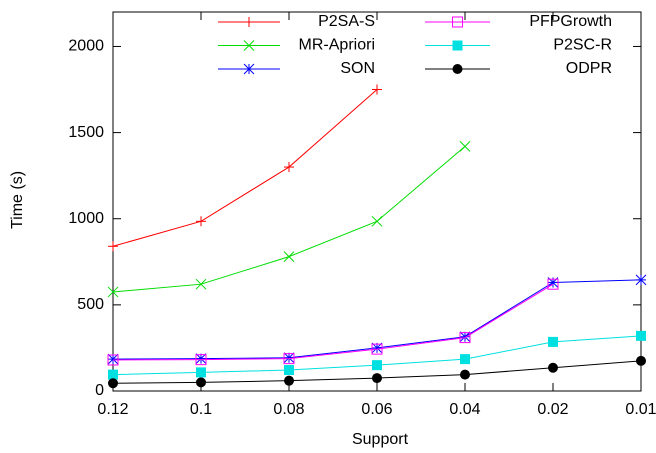  What do you see at coordinates (552, 409) in the screenshot?
I see `x-tick-label: 0.02` at bounding box center [552, 409].